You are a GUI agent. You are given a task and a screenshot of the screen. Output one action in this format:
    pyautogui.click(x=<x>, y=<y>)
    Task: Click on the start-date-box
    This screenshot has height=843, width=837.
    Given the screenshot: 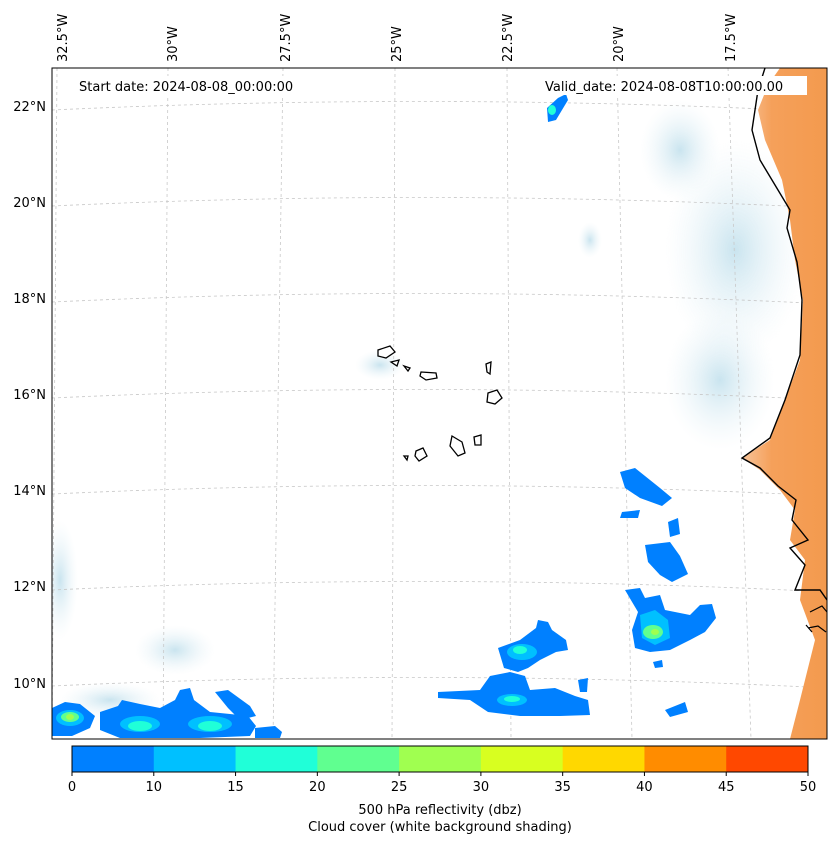 What is the action you would take?
    pyautogui.click(x=192, y=85)
    